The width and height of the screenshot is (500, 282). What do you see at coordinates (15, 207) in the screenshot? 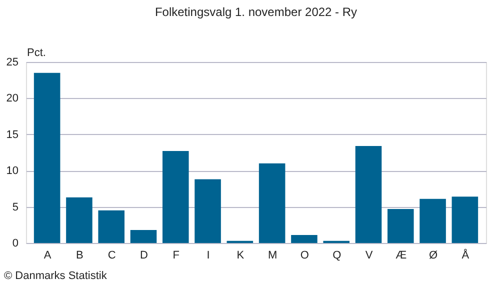
I see `y-tick-label: 5` at bounding box center [15, 207].